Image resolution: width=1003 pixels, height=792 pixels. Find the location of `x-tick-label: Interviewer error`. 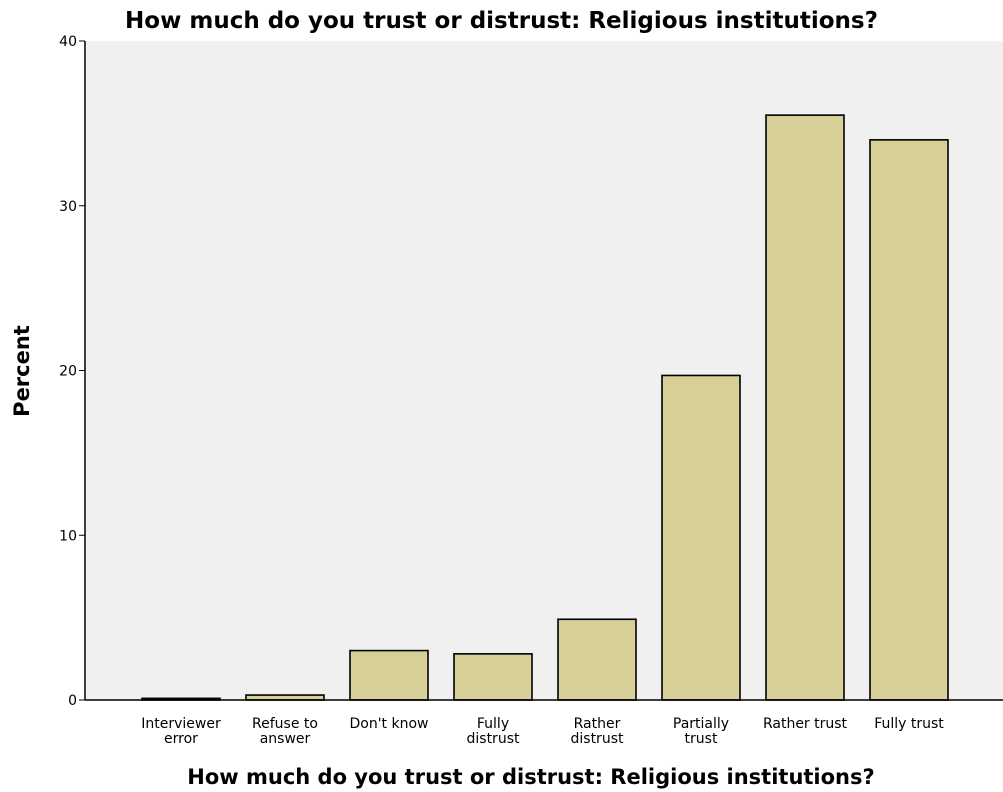

x-tick-label: Interviewer error is located at coordinates (181, 731).